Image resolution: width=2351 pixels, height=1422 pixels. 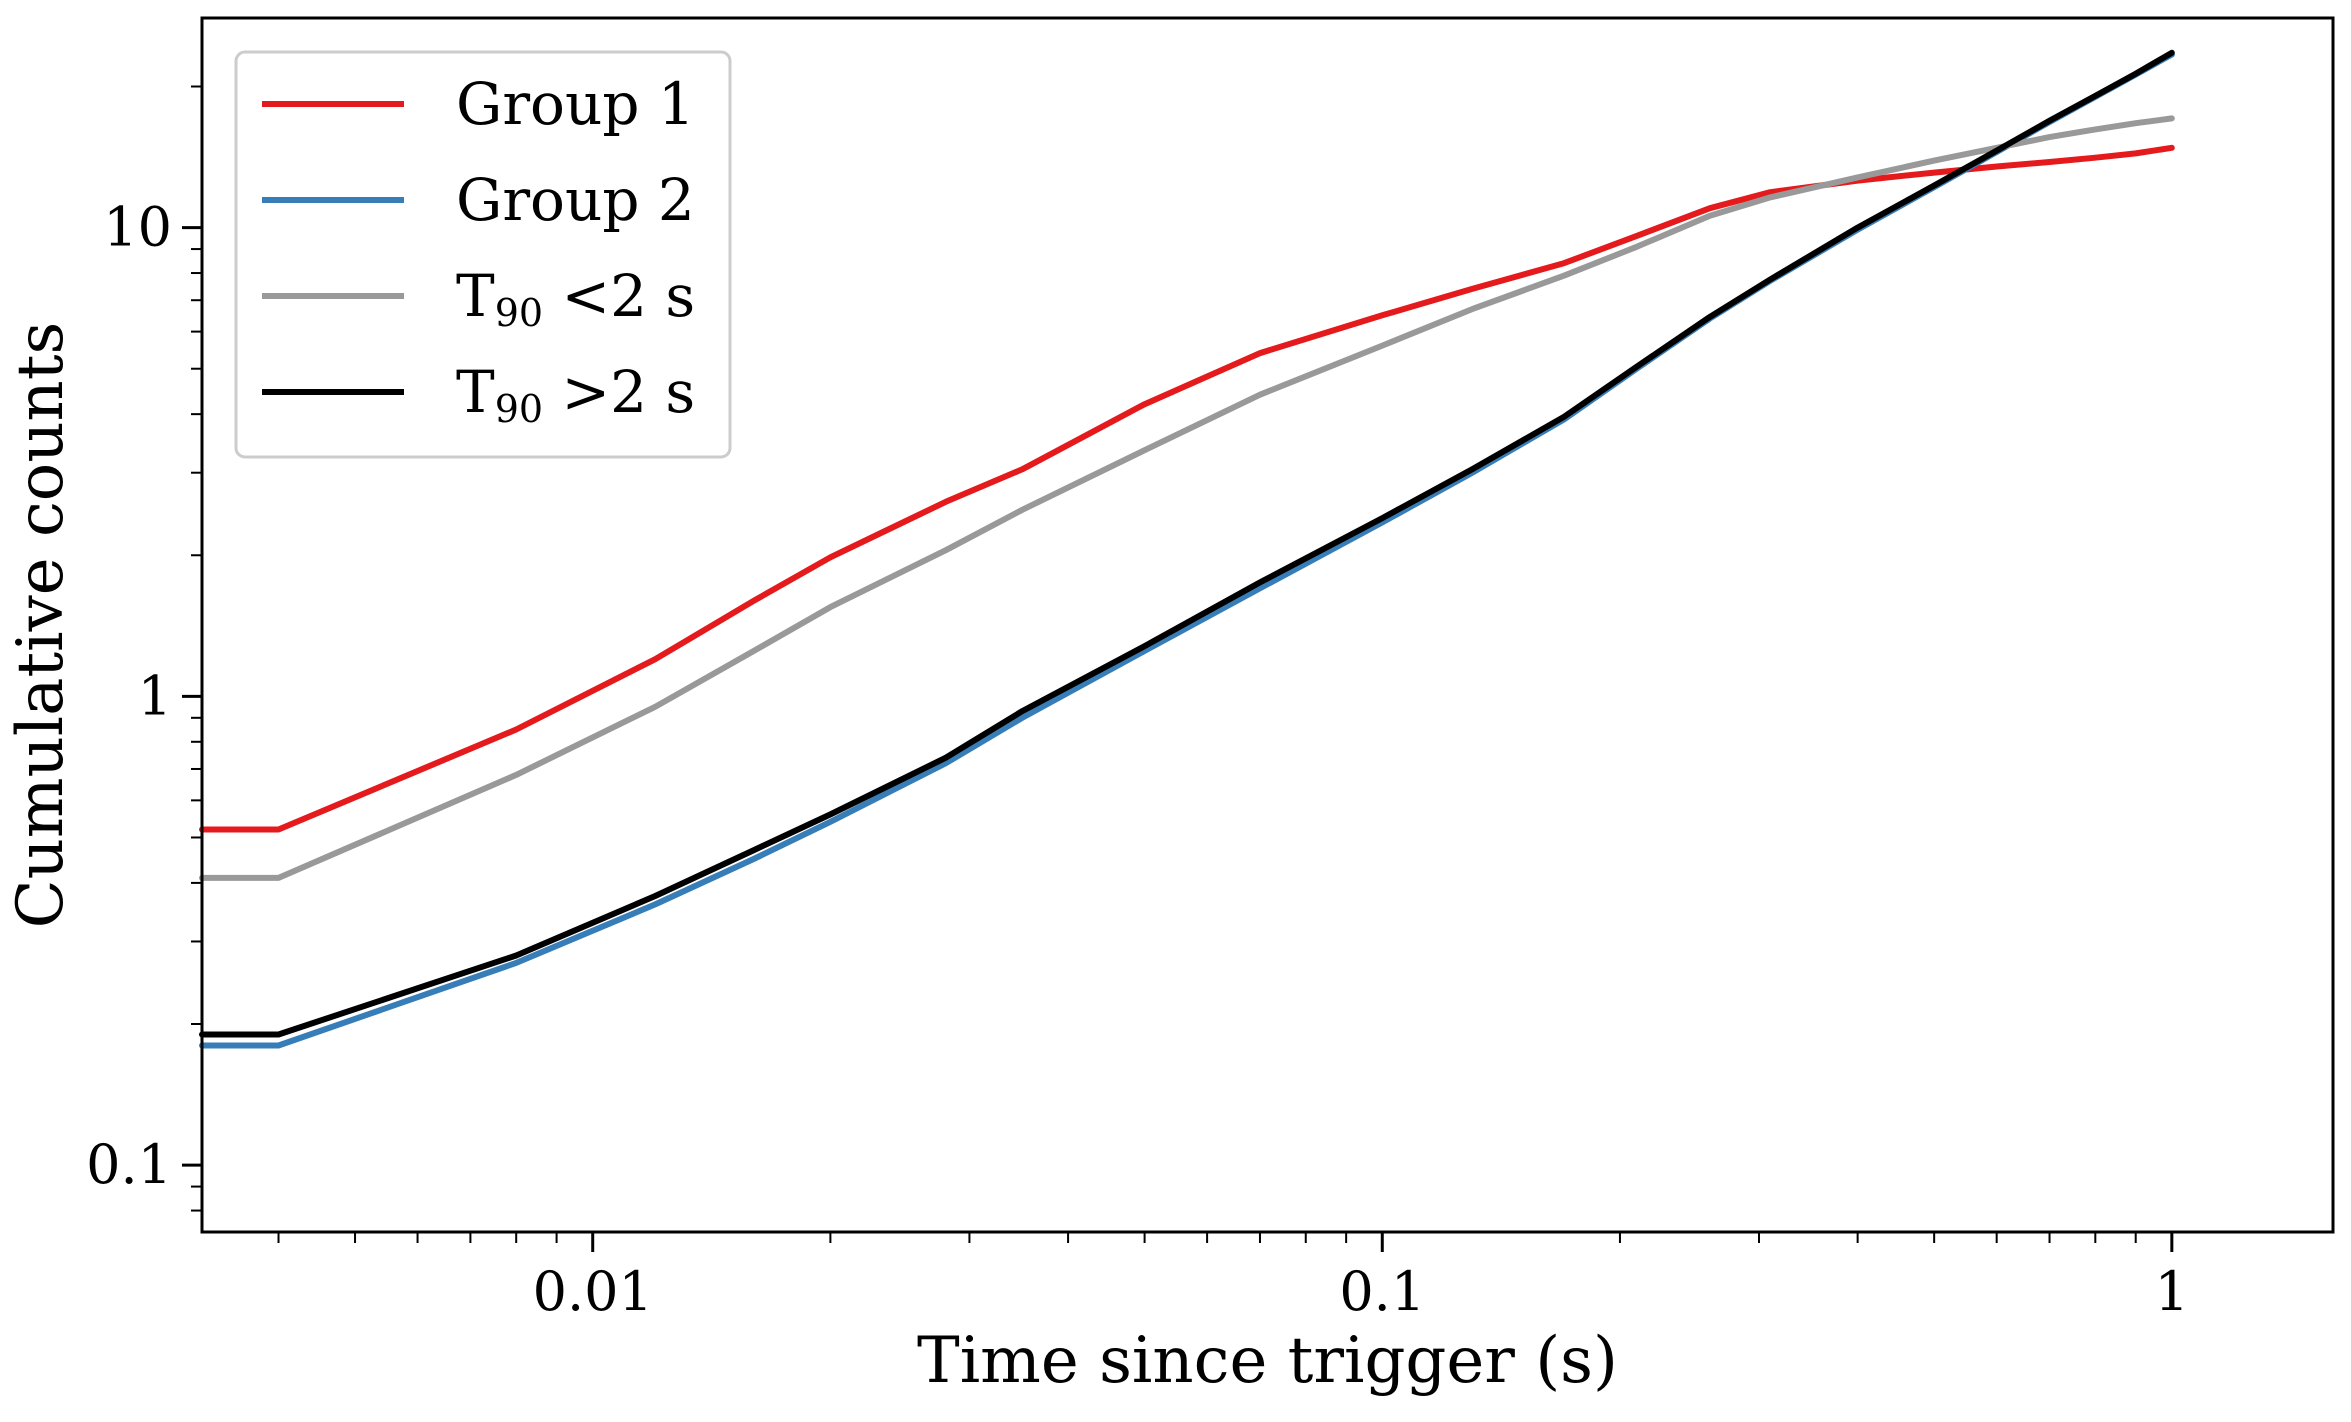 I want to click on x-axis-label: Time since trigger (s), so click(x=1267, y=1361).